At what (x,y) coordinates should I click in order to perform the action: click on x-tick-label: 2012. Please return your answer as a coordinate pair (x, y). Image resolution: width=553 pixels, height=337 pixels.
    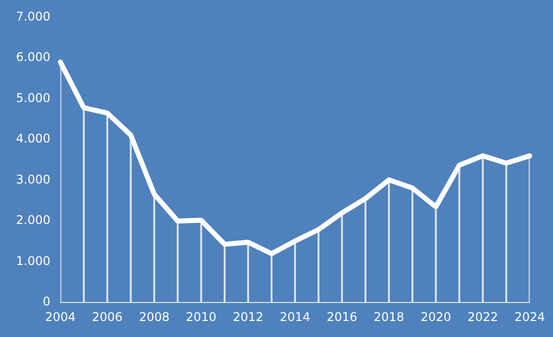
    Looking at the image, I should click on (248, 317).